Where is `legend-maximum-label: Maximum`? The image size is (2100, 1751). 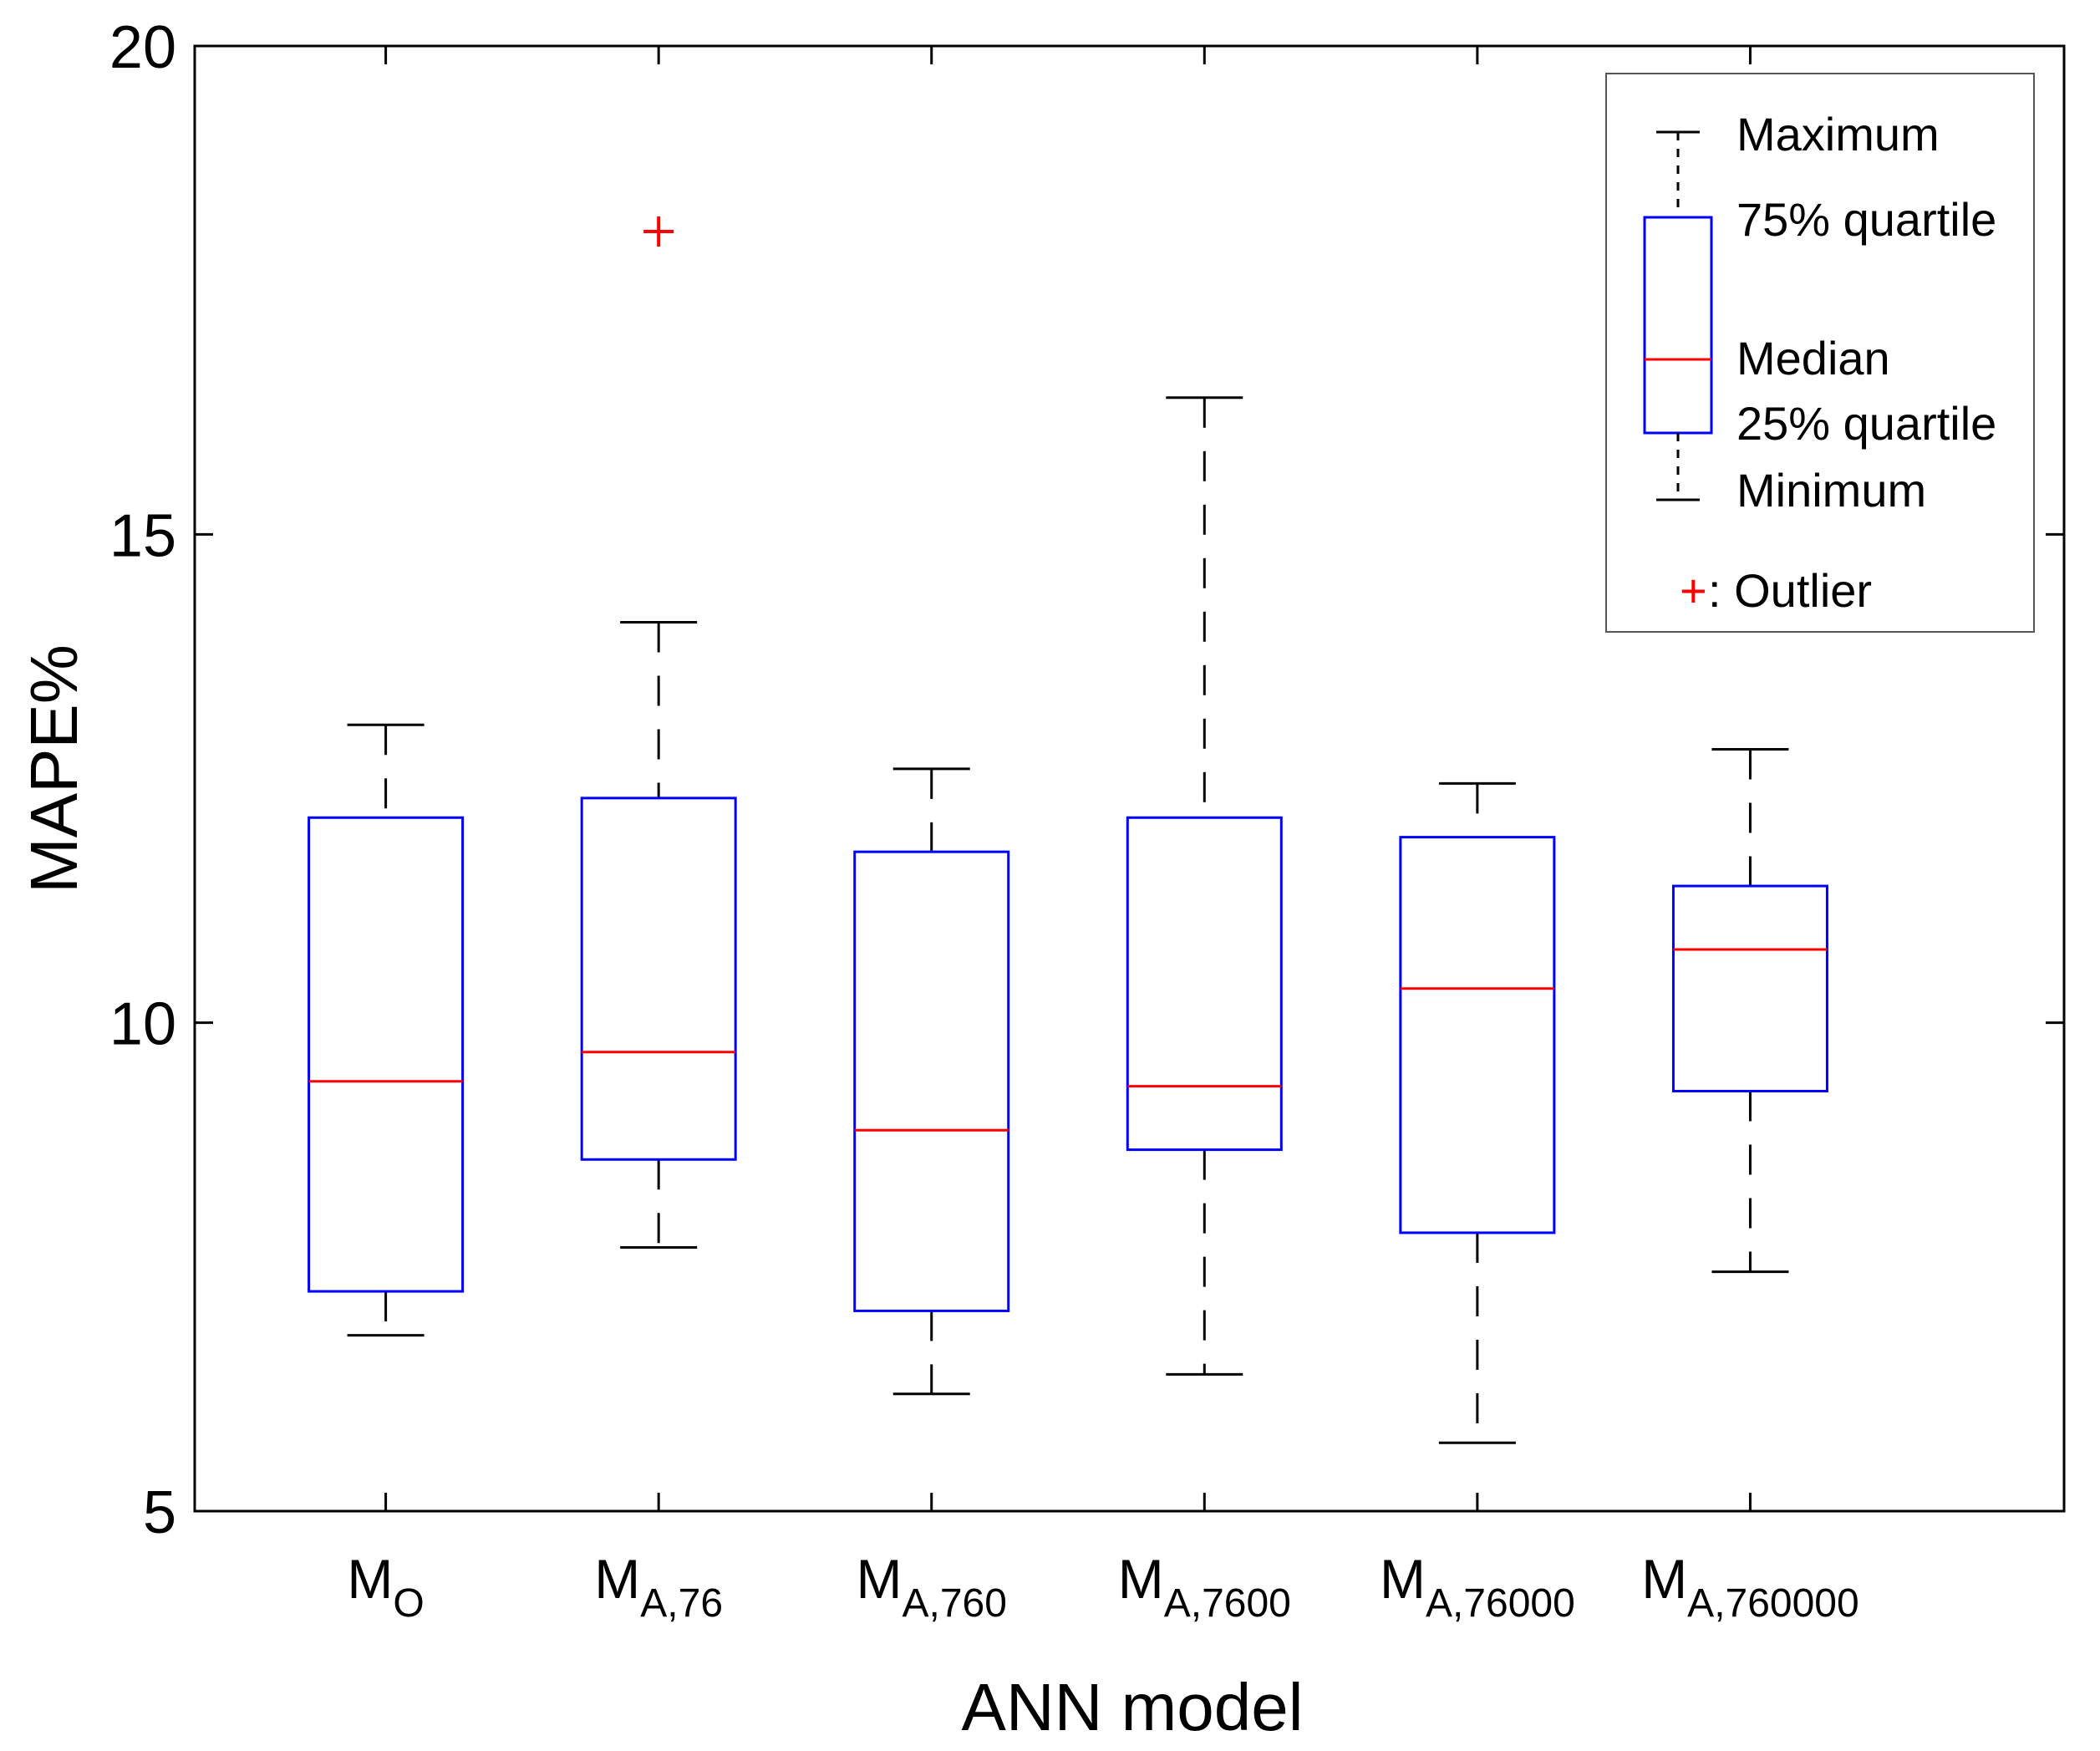
legend-maximum-label: Maximum is located at coordinates (1838, 134).